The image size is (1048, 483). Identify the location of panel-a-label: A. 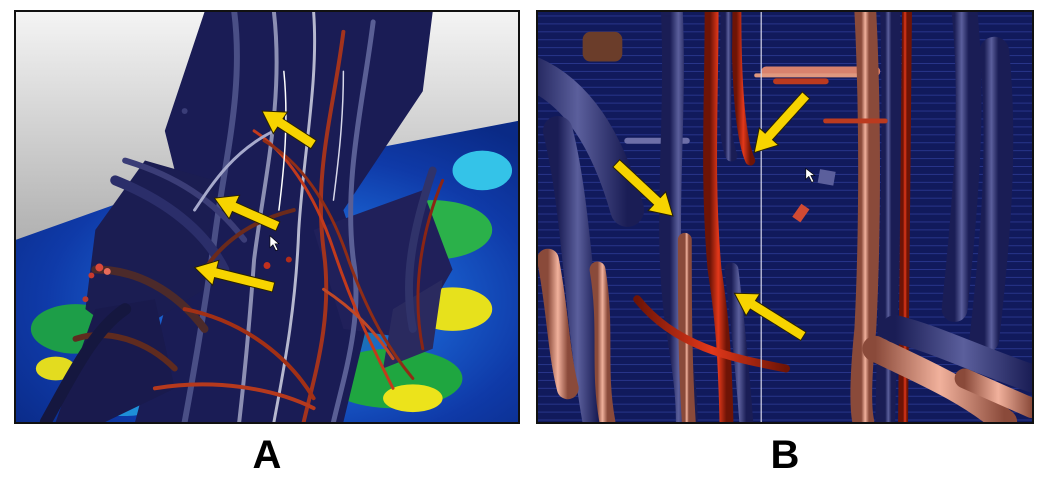
(267, 455).